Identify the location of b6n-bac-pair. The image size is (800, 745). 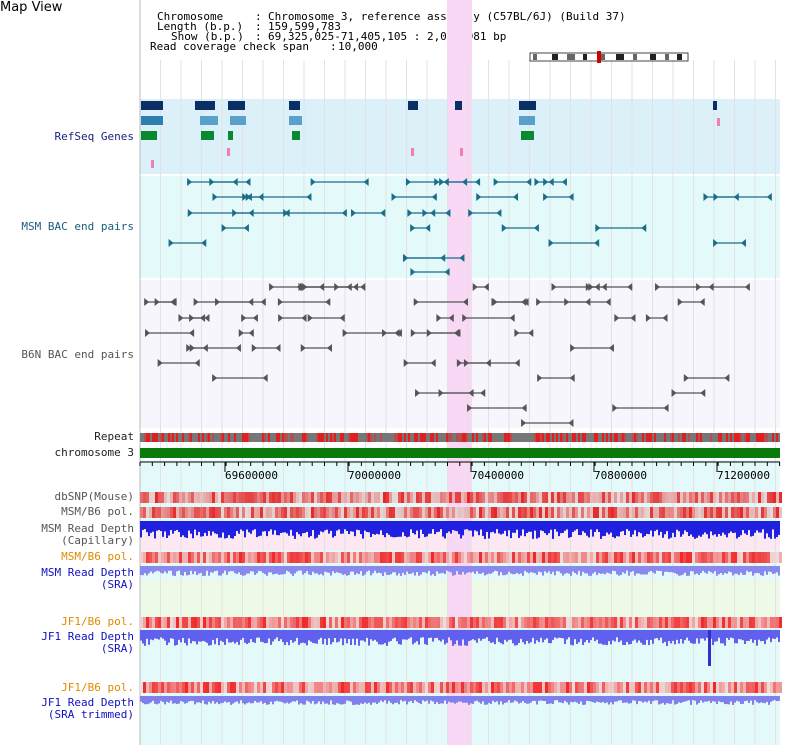
(218, 302).